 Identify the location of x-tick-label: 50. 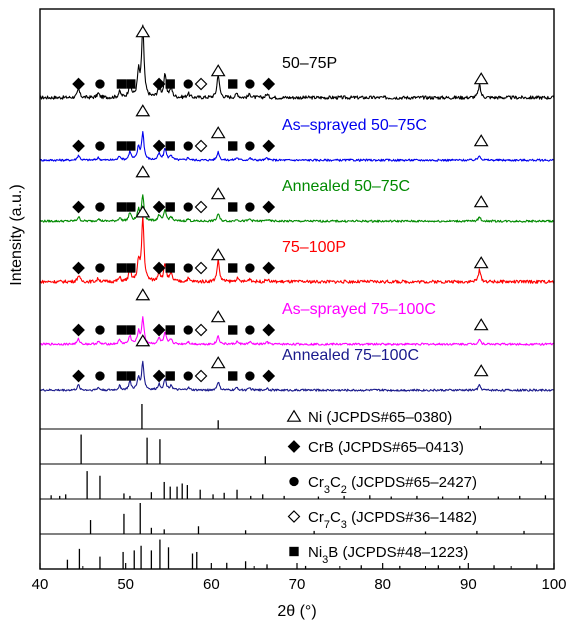
(125, 584).